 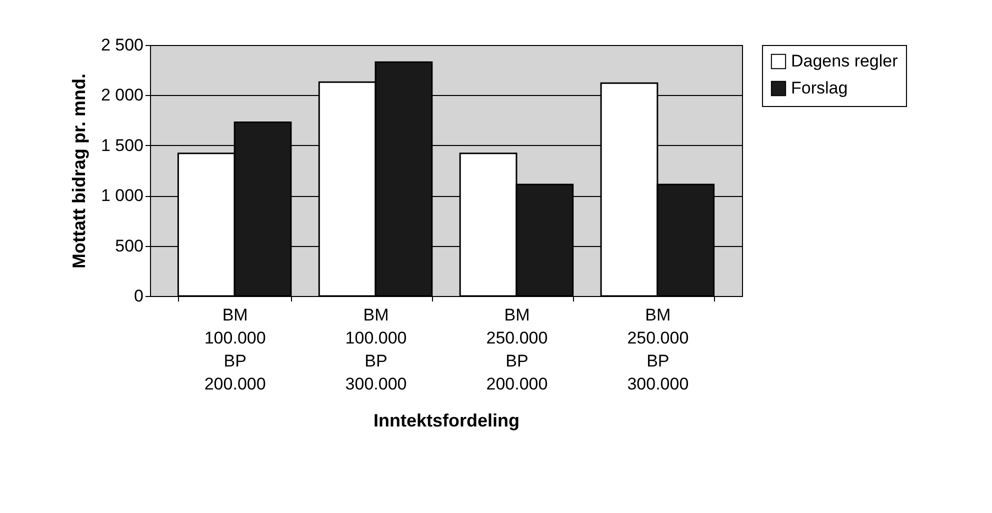 What do you see at coordinates (122, 45) in the screenshot?
I see `y-tick-label: 2 500` at bounding box center [122, 45].